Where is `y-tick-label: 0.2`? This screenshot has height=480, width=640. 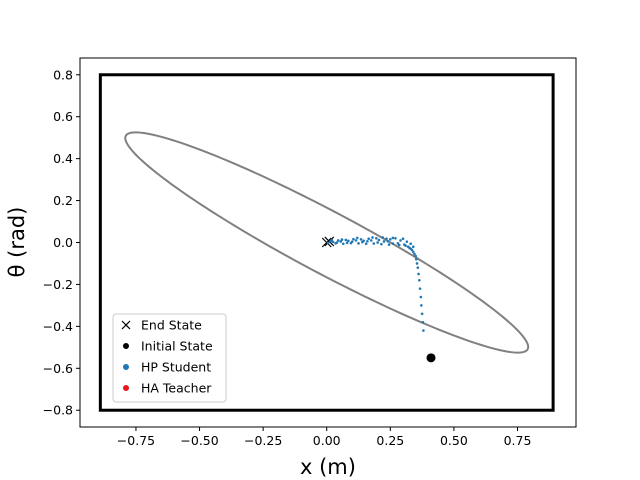 y-tick-label: 0.2 is located at coordinates (63, 200).